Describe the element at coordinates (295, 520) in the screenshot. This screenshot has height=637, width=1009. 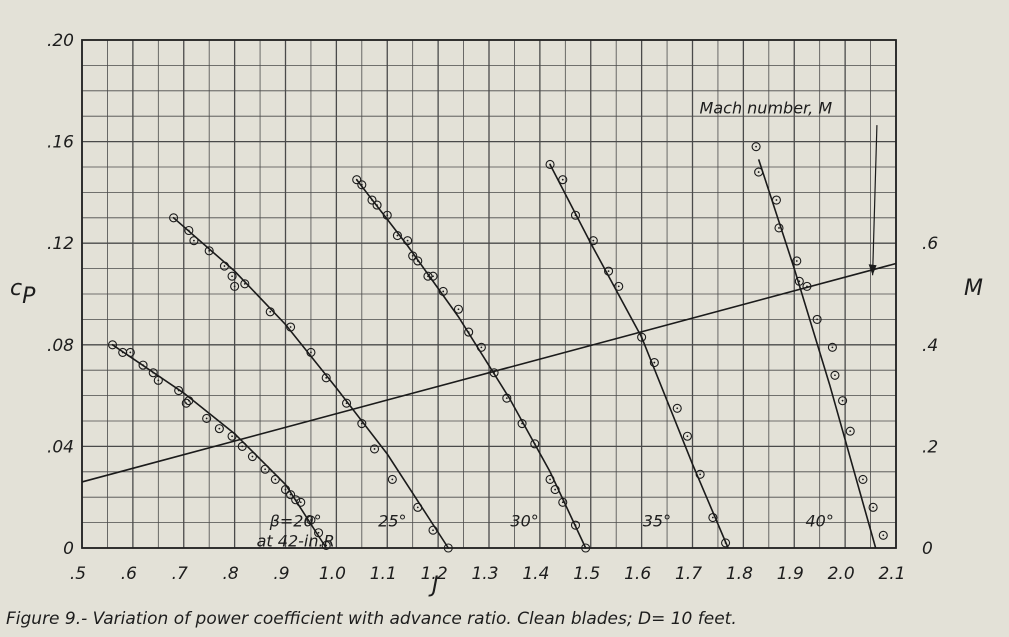
I see `series-label: β=20°` at that location.